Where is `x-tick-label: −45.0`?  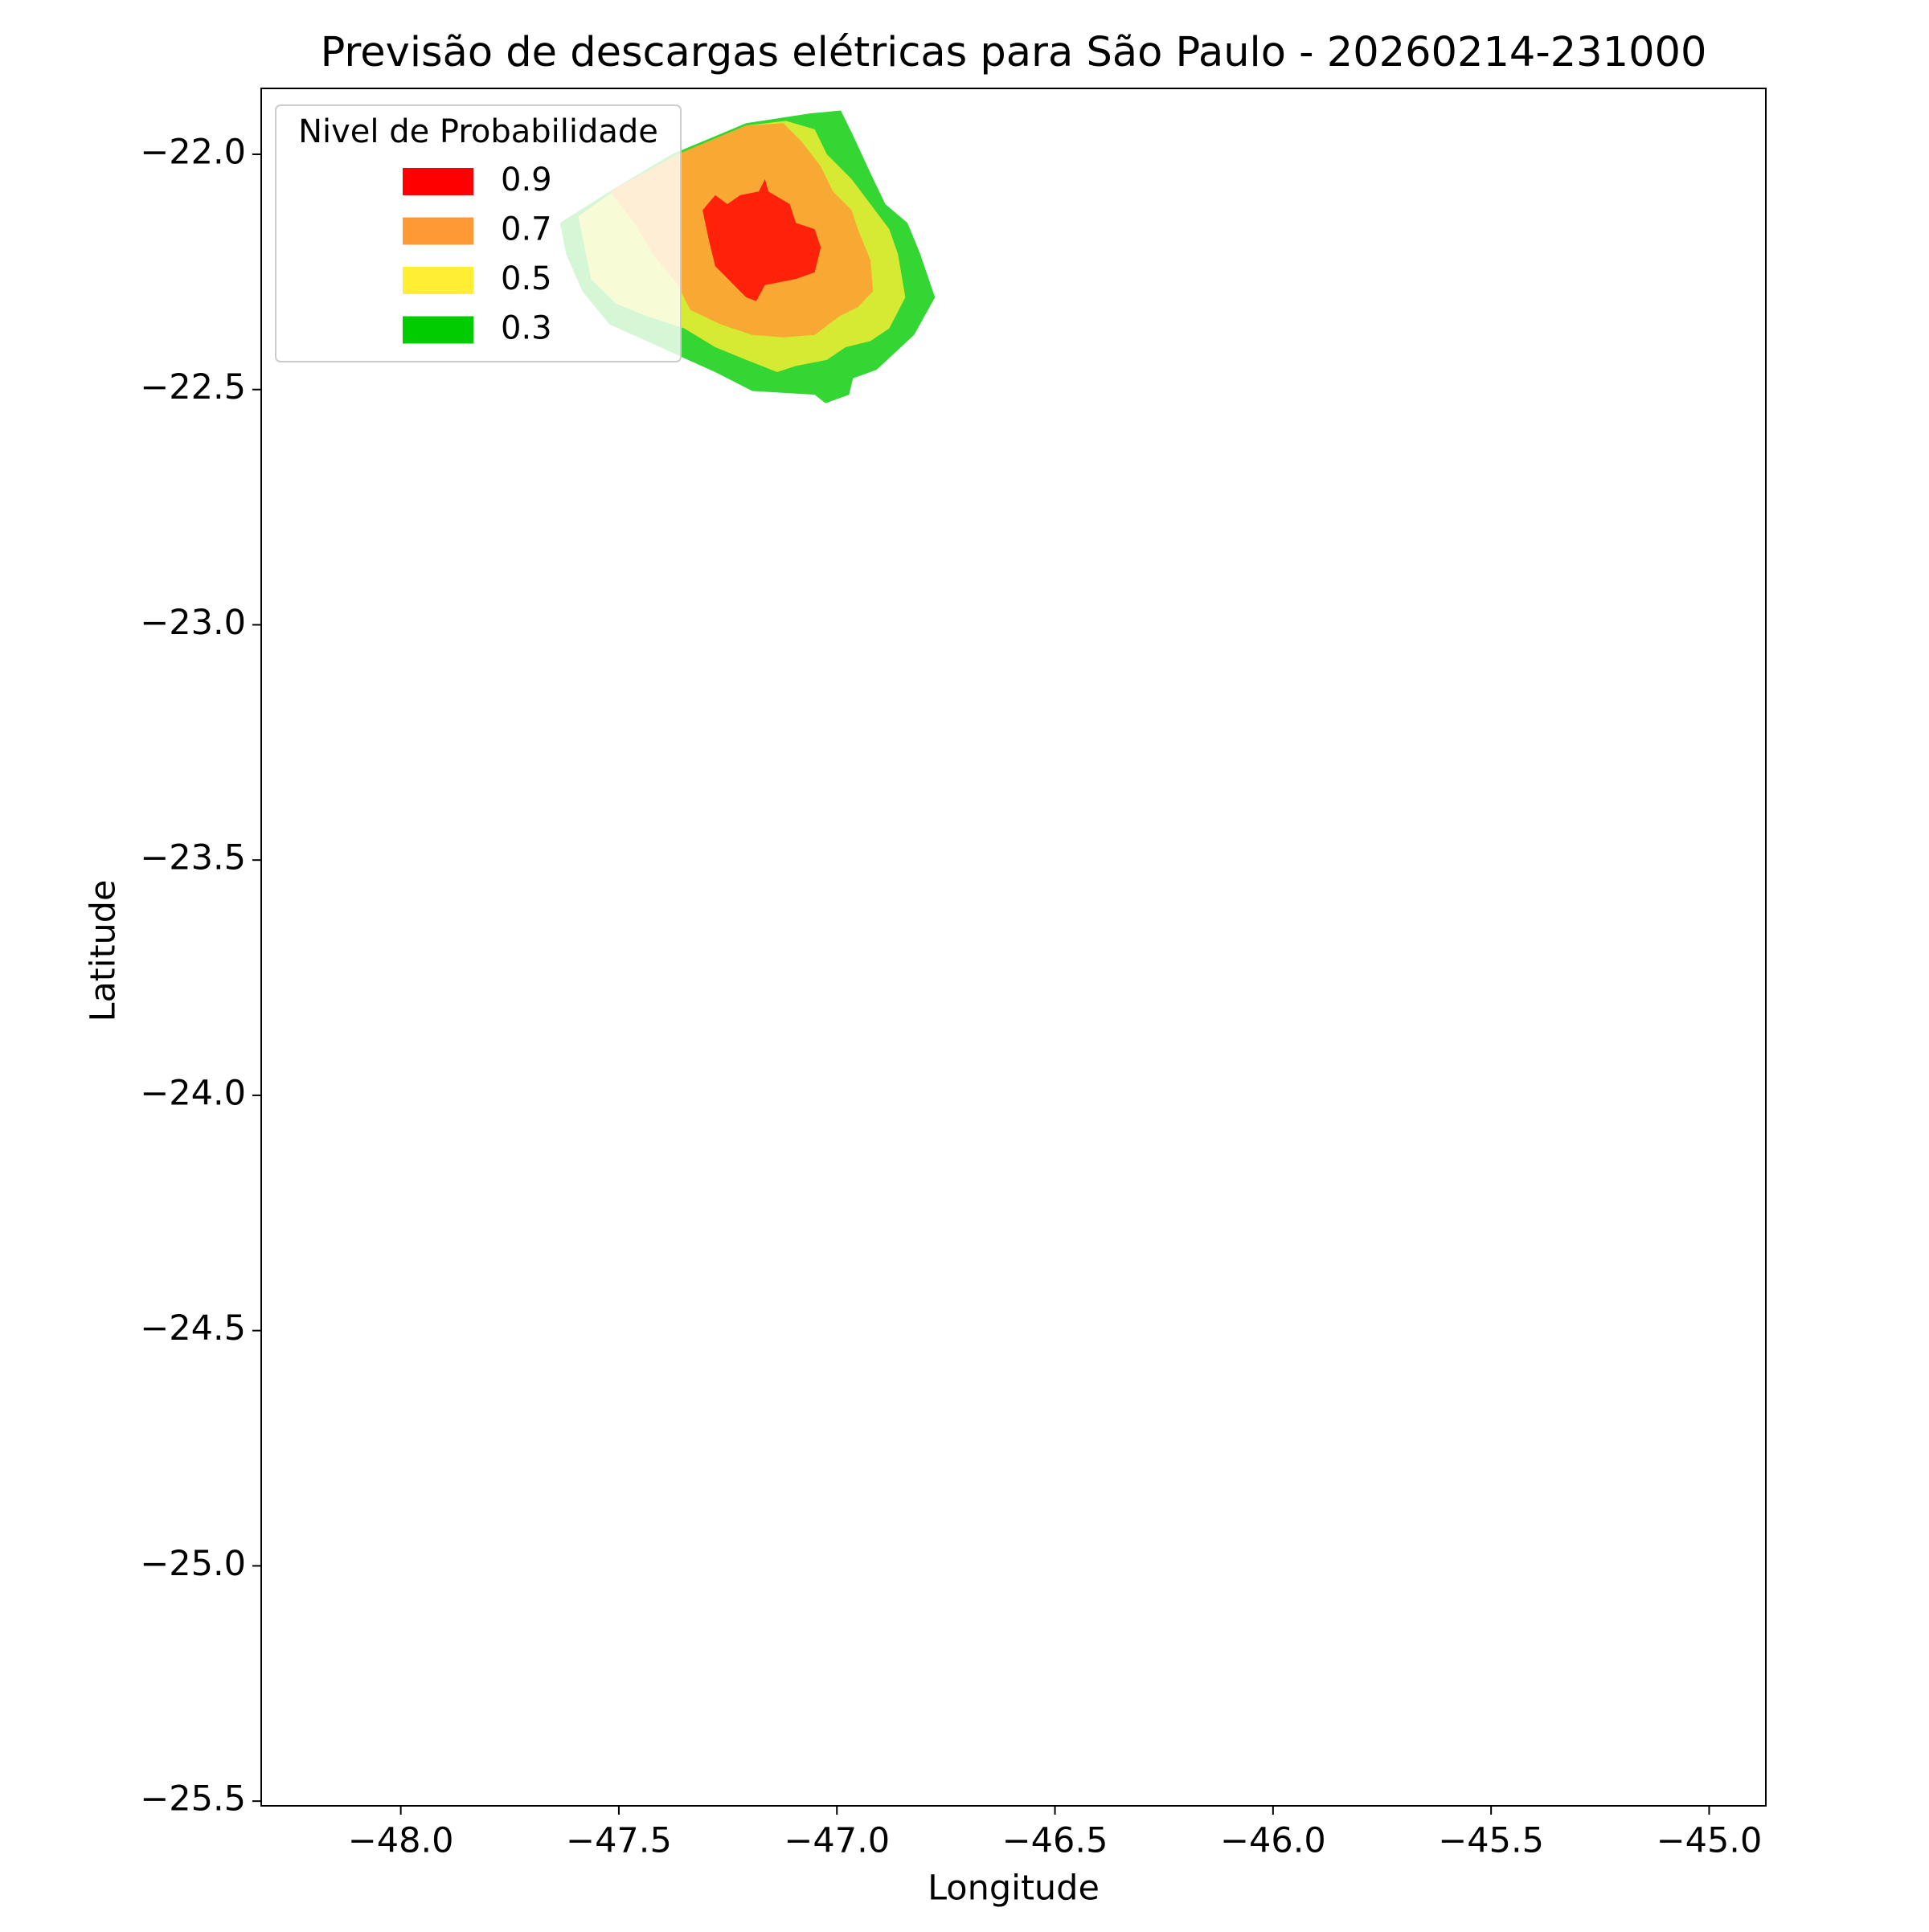 x-tick-label: −45.0 is located at coordinates (1710, 1841).